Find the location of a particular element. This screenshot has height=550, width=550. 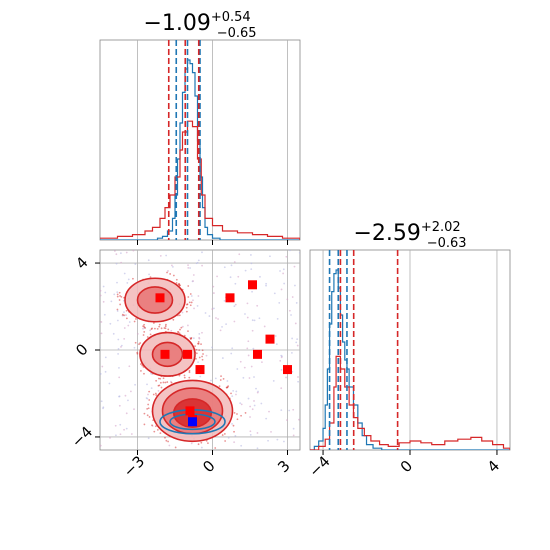

param-2-ticks: −4 0 4 is located at coordinates (404, 465).